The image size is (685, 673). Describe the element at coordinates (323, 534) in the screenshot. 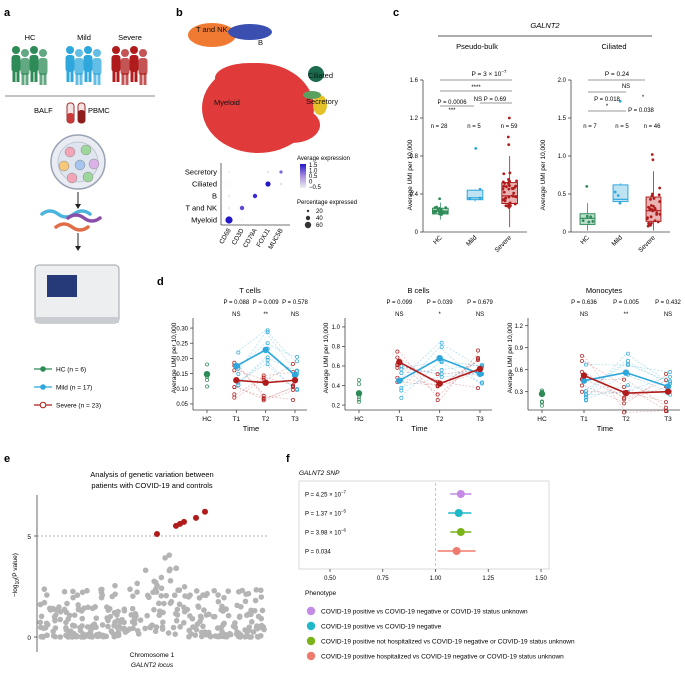

I see `f-row-p-text: P = 3.98 × 10` at that location.